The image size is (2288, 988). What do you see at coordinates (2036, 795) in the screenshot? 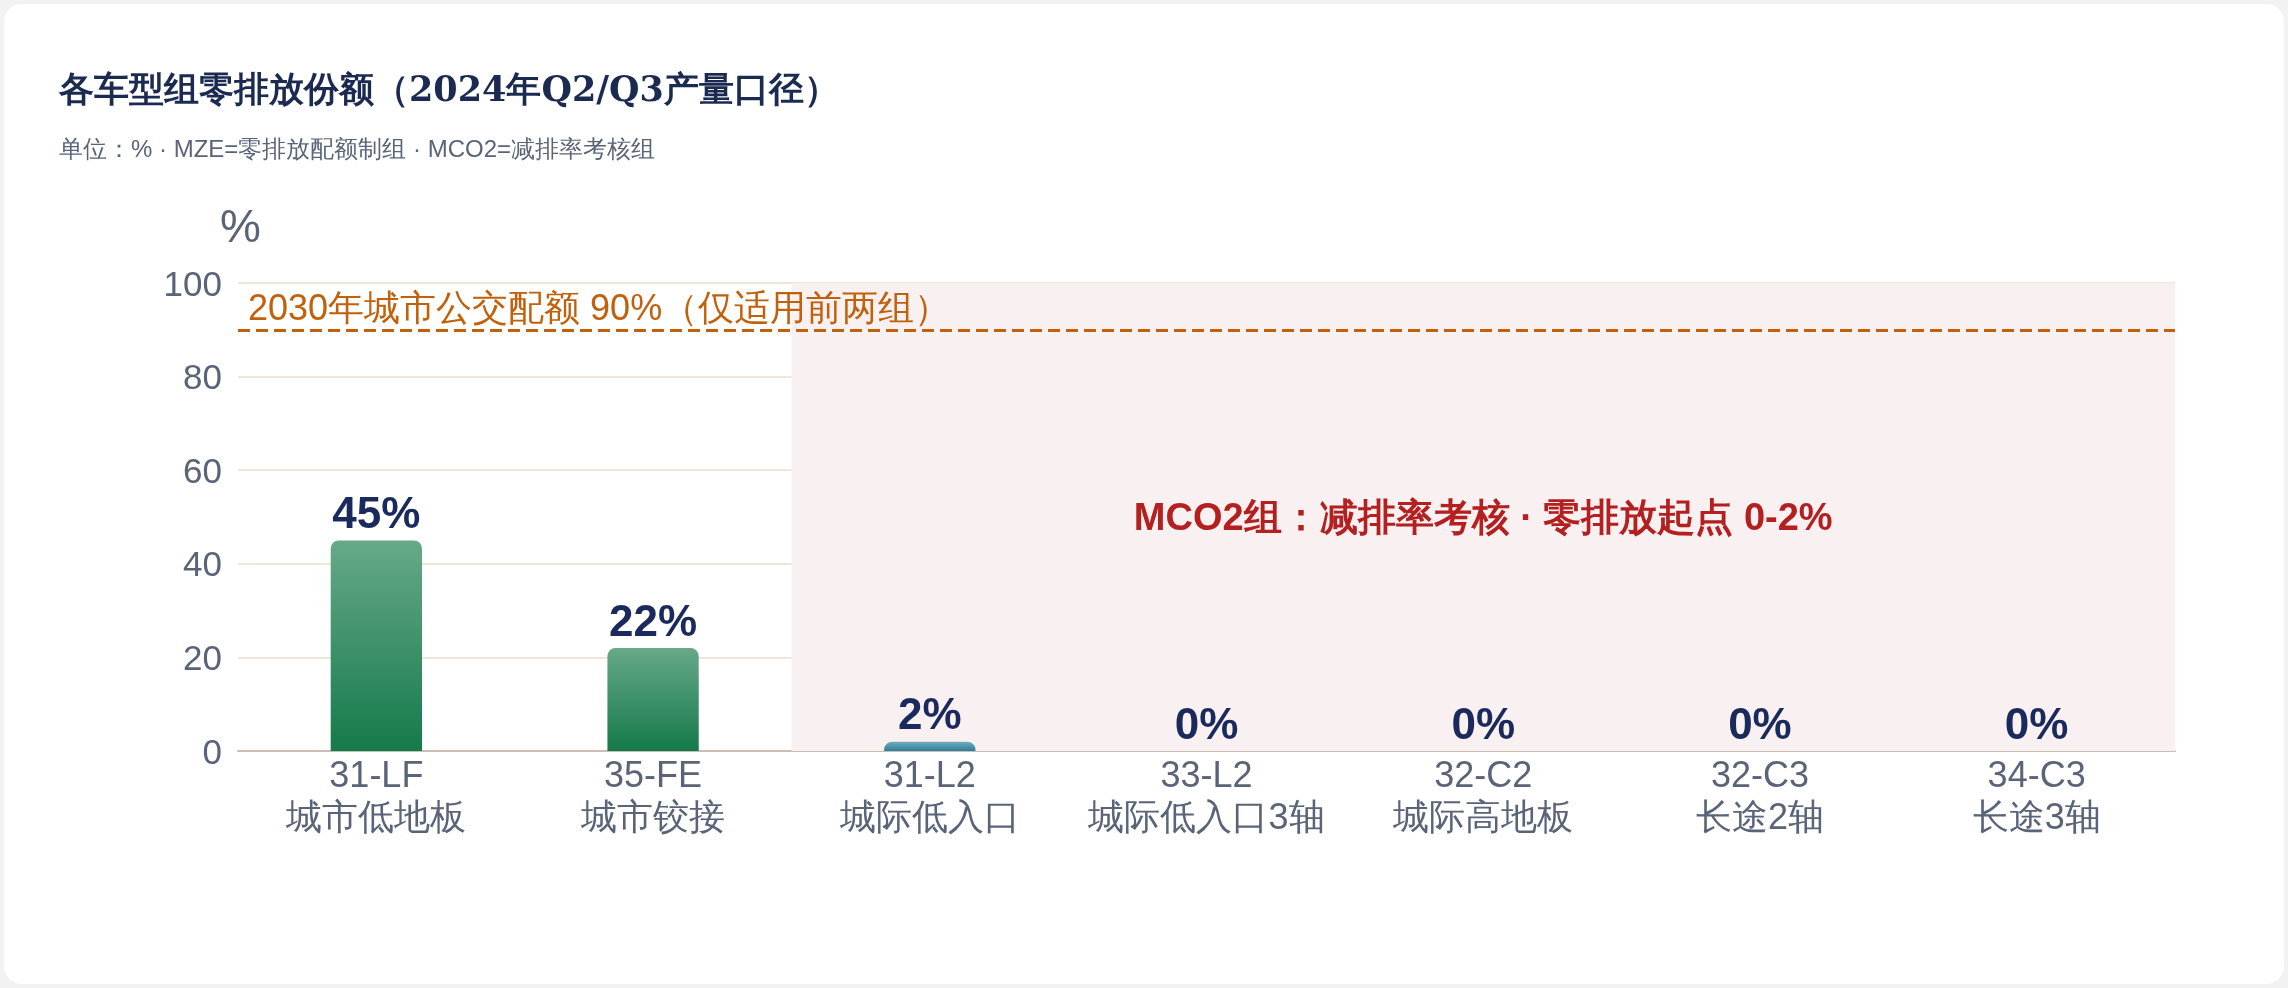
I see `x-tick-label: 34-C3 长途3轴` at bounding box center [2036, 795].